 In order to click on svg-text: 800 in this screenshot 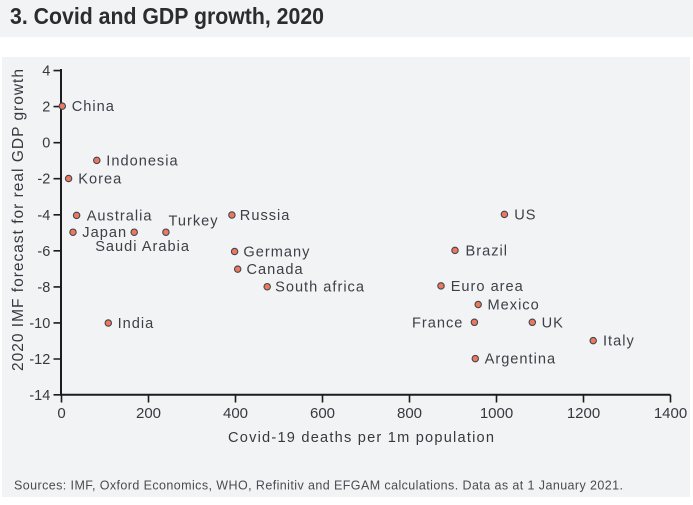, I will do `click(409, 413)`.